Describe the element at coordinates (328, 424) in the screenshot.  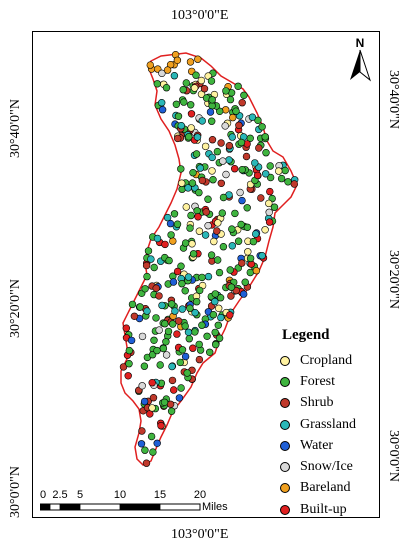
I see `legend-label: Grassland` at that location.